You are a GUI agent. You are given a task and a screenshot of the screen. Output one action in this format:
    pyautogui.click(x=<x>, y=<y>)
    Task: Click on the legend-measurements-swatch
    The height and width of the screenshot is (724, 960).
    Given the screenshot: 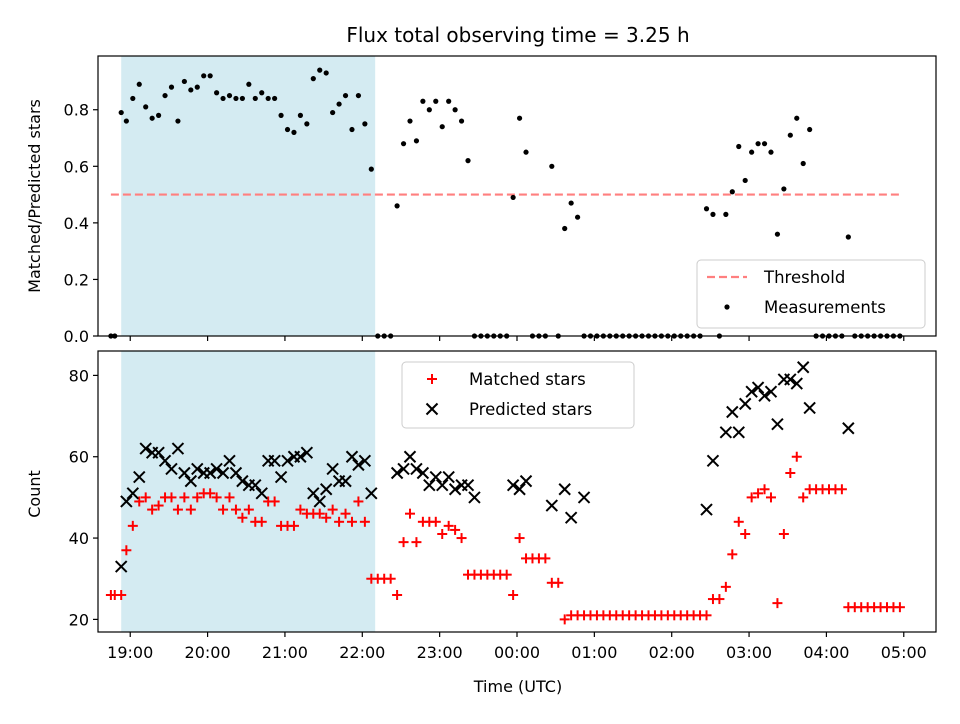 What is the action you would take?
    pyautogui.click(x=727, y=307)
    